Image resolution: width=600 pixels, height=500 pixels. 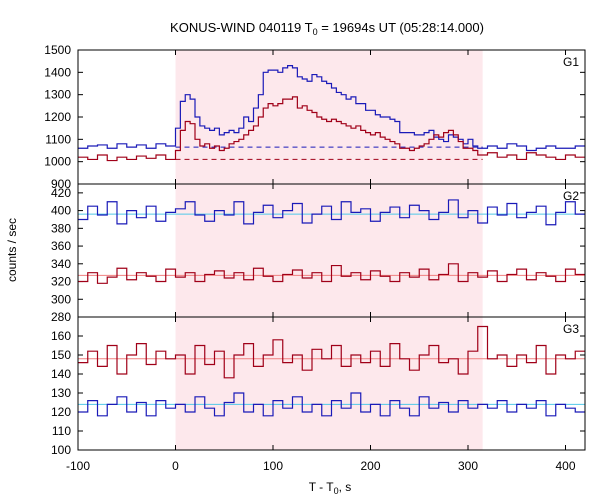 What do you see at coordinates (61, 264) in the screenshot?
I see `g2-ytick-label: 340` at bounding box center [61, 264].